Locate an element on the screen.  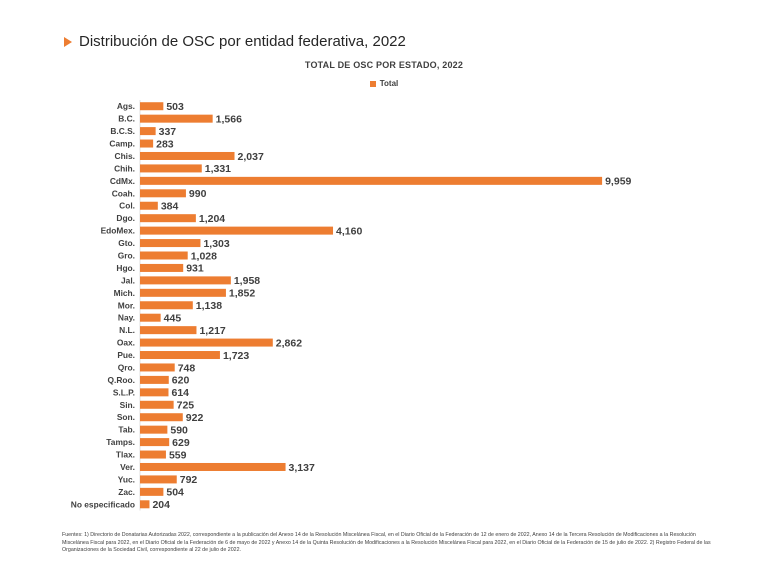
category-label: CdMx. is located at coordinates (122, 181).